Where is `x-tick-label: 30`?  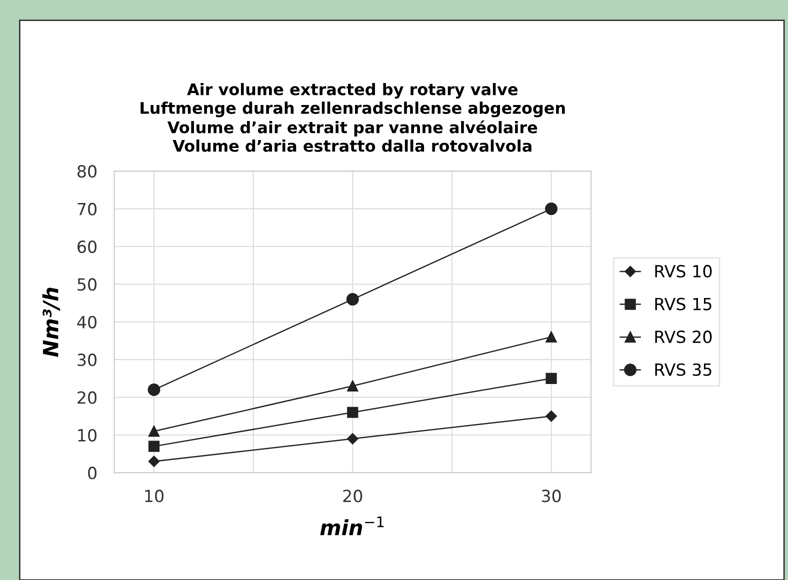 x-tick-label: 30 is located at coordinates (551, 496).